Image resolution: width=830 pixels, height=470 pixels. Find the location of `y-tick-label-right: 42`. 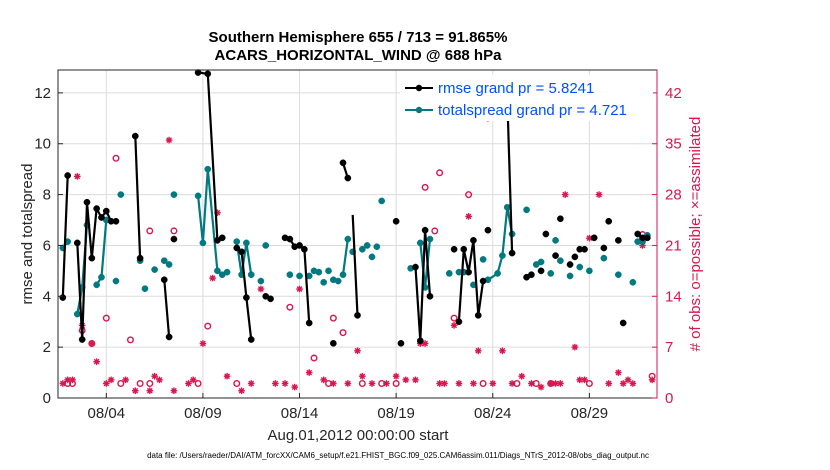

y-tick-label-right: 42 is located at coordinates (673, 93).